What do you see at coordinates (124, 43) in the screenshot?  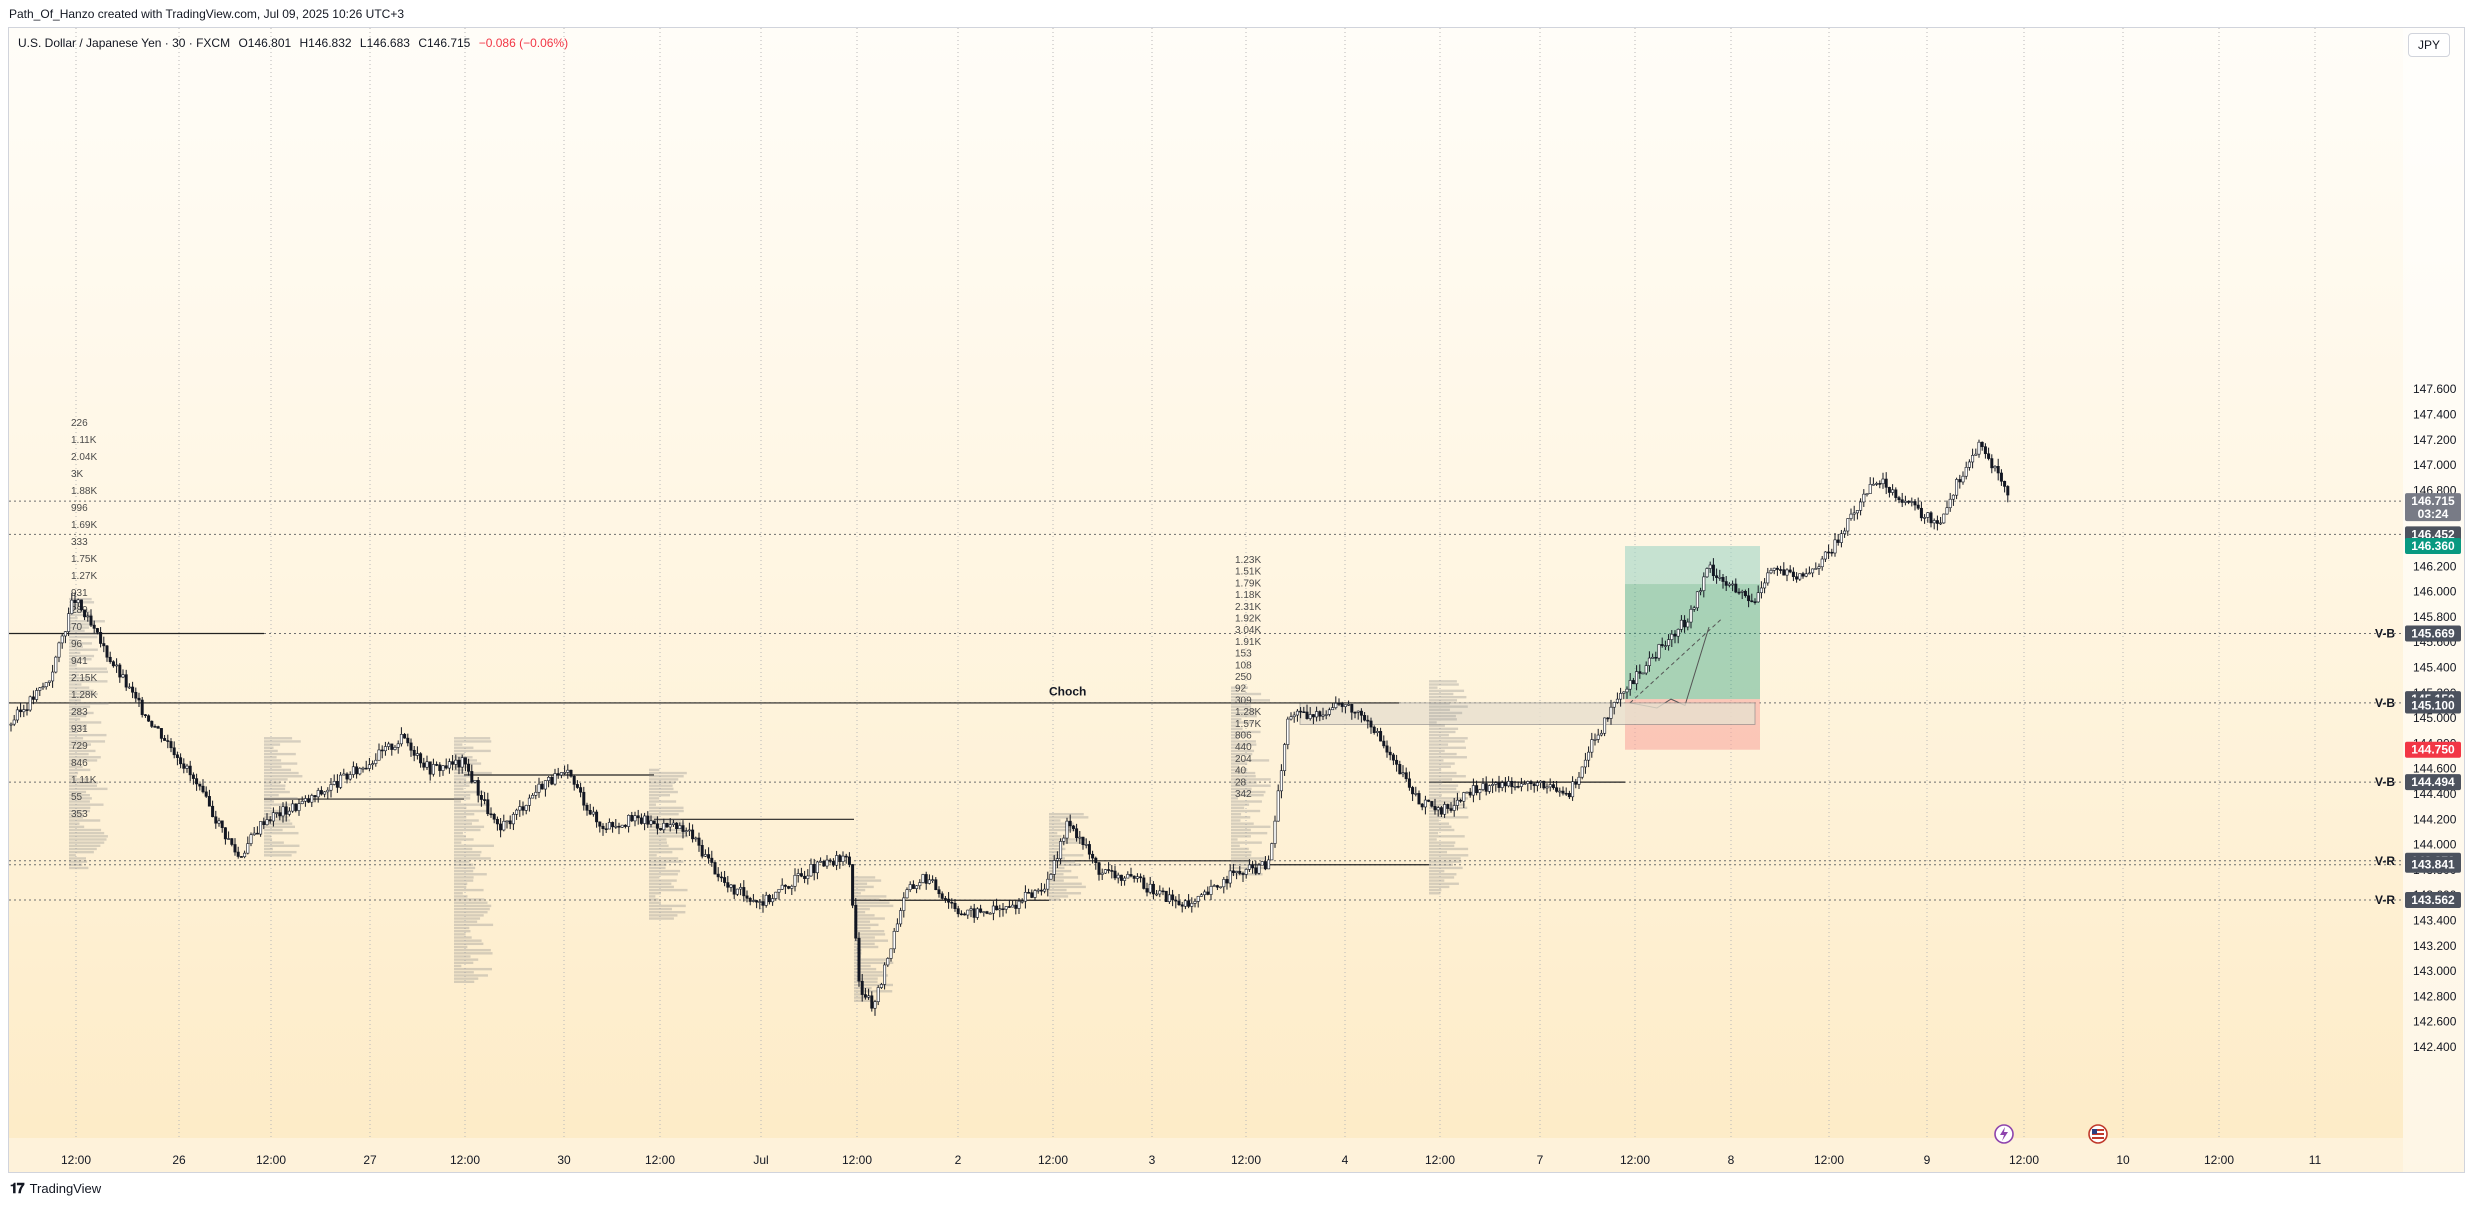 I see `symbol-name: U.S. Dollar / Japanese Yen · 30 · FXCM` at bounding box center [124, 43].